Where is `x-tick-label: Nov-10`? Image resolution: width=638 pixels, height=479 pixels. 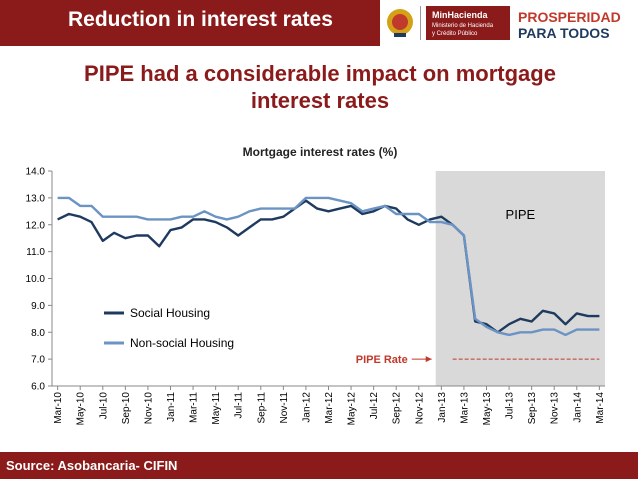 x-tick-label: Nov-10 is located at coordinates (148, 408).